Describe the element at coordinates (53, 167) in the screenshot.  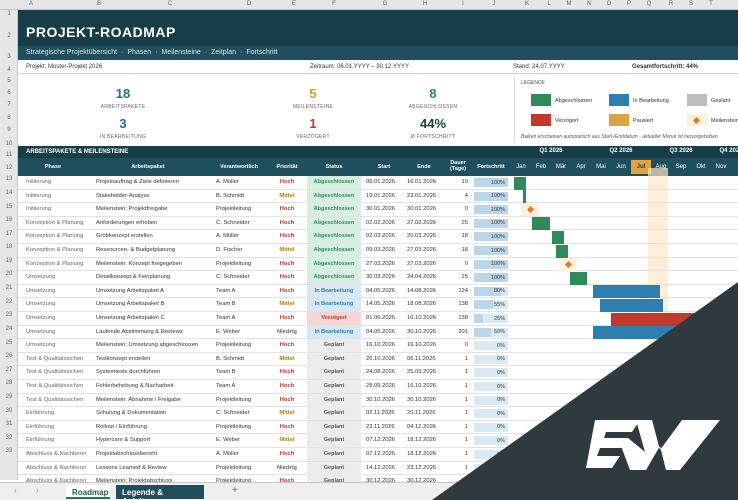
I see `column-header: Phase` at that location.